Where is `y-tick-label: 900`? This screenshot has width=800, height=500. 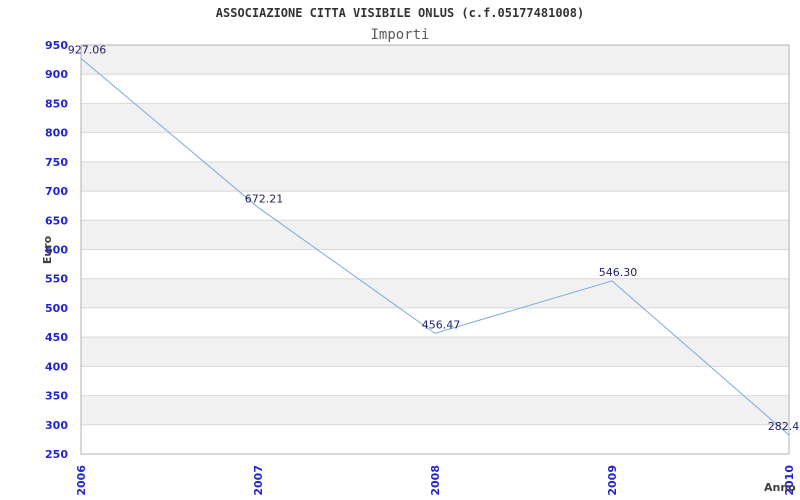 y-tick-label: 900 is located at coordinates (56, 74).